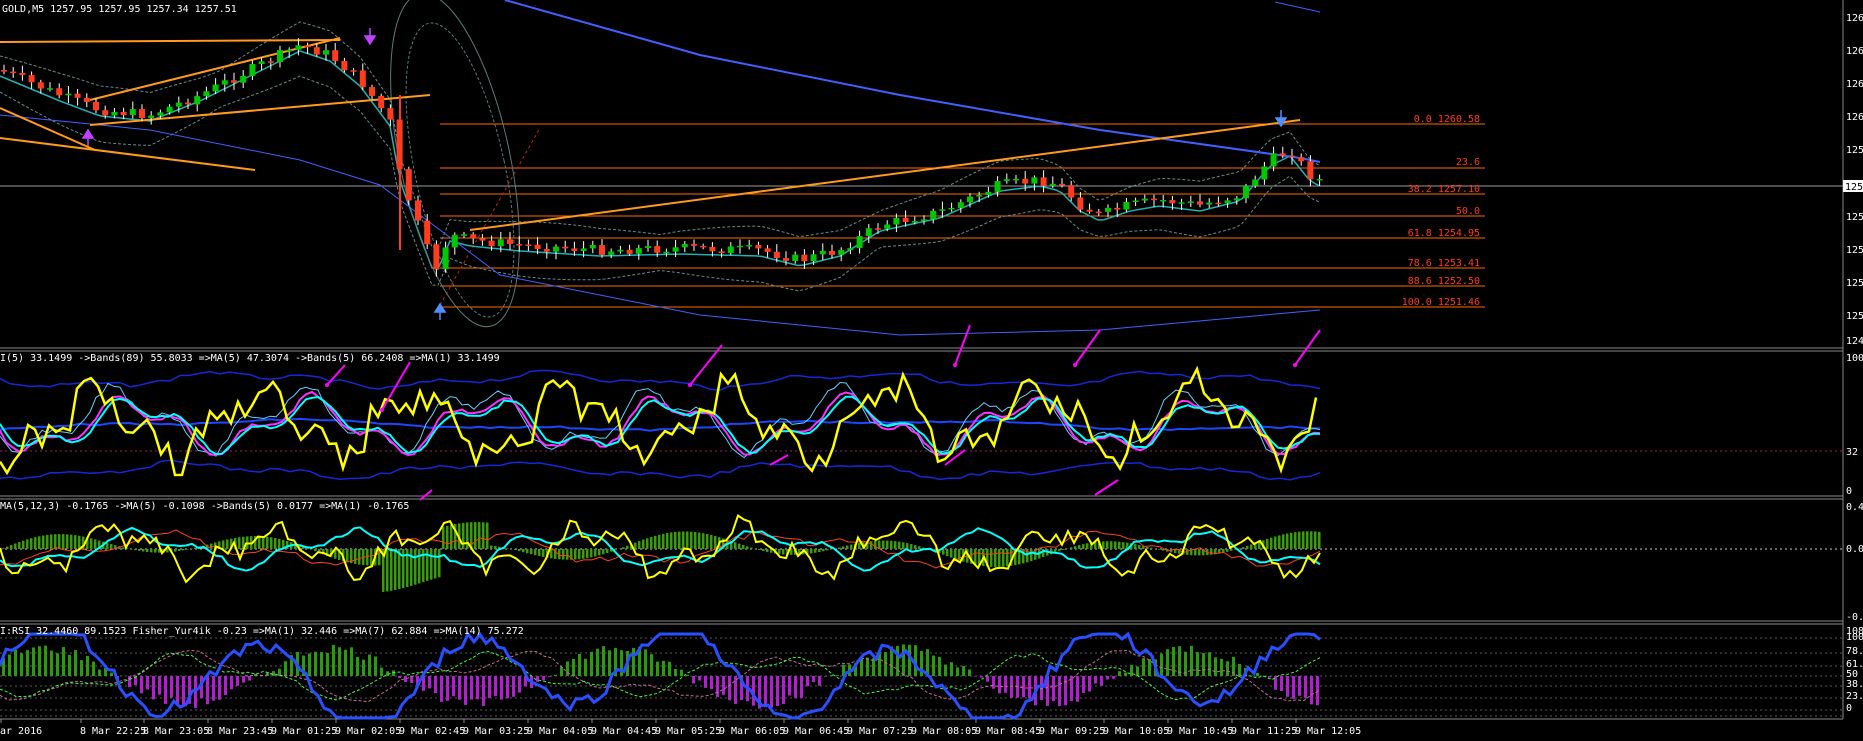 This screenshot has height=741, width=1863. What do you see at coordinates (1854, 684) in the screenshot?
I see `svg-text: 38.2` at bounding box center [1854, 684].